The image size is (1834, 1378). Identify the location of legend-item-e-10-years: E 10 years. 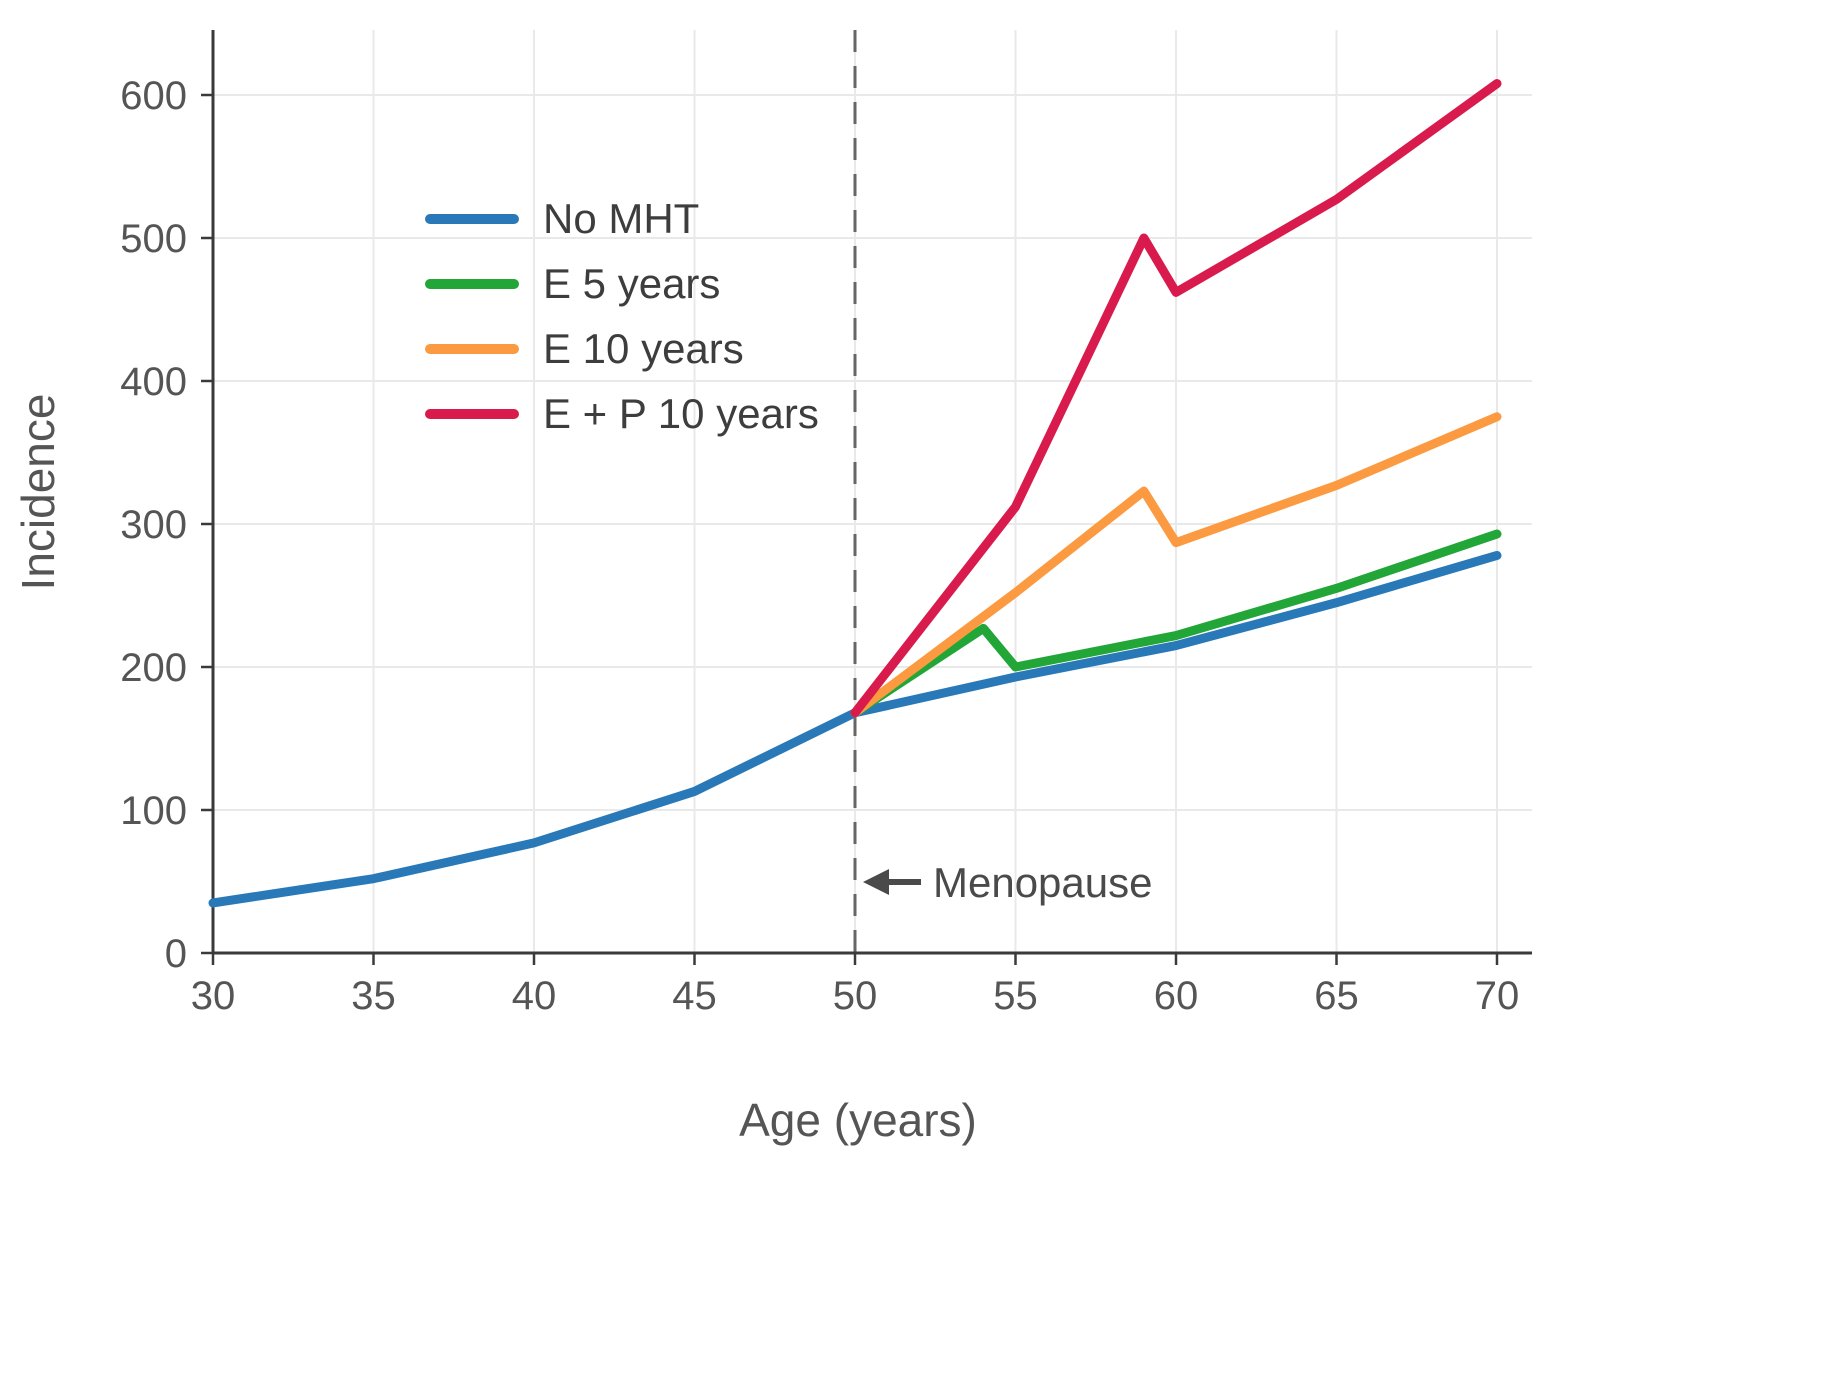
(622, 348).